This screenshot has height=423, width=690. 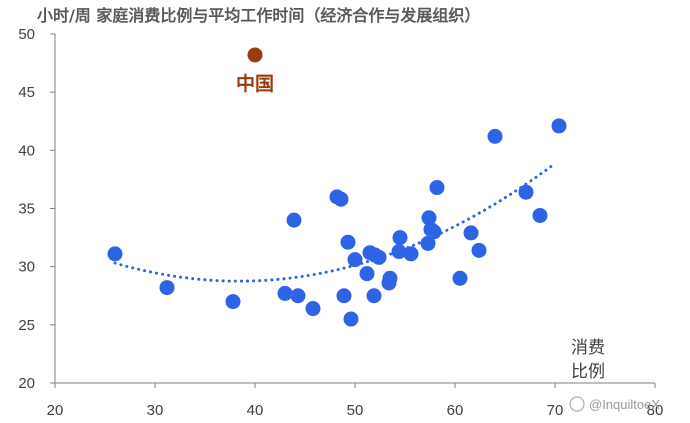 I want to click on y-tick-label: 20, so click(x=26, y=383).